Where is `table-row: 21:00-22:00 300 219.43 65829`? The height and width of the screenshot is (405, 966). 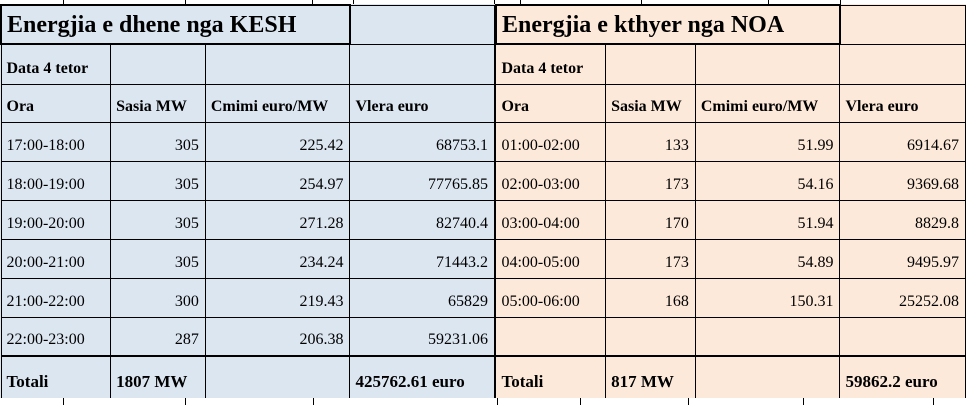
table-row: 21:00-22:00 300 219.43 65829 is located at coordinates (247, 297).